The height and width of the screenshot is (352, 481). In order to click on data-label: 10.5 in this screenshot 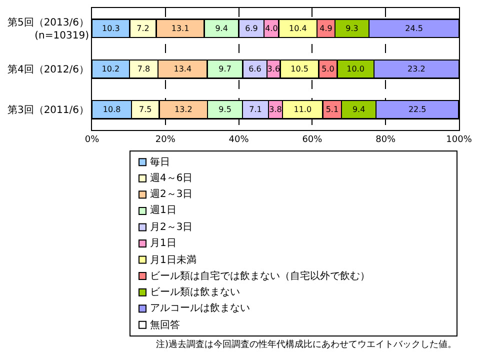, I will do `click(299, 69)`.